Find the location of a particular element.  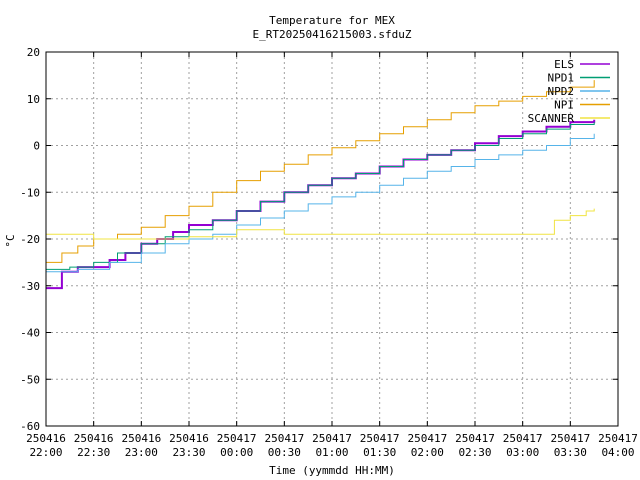

y-axis-label: °C is located at coordinates (10, 240).